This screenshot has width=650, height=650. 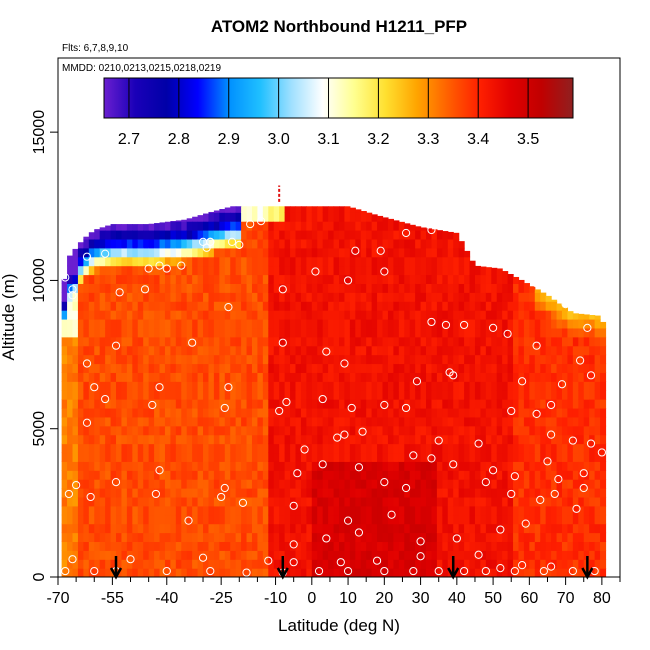 I want to click on sample-point, so click(x=159, y=470).